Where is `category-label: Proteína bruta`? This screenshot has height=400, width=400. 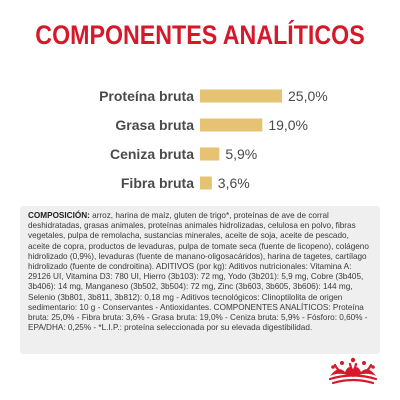 category-label: Proteína bruta is located at coordinates (146, 96).